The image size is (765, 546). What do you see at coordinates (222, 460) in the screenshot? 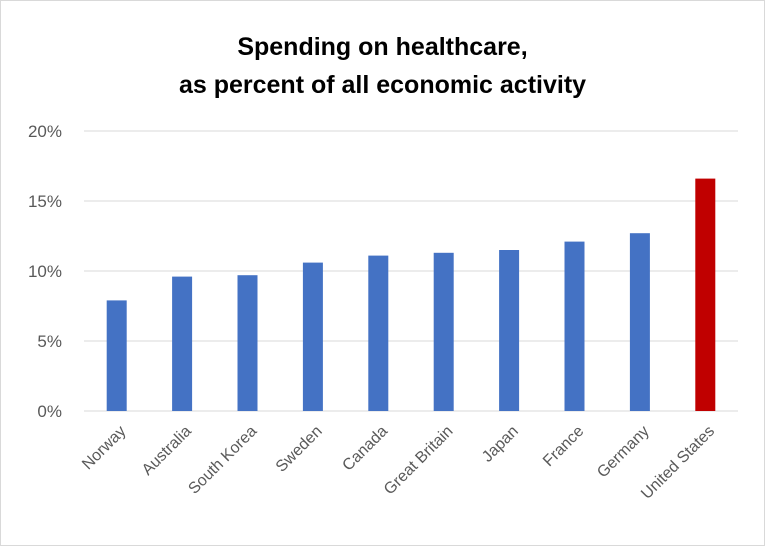
I see `x-tick-label: South Korea` at bounding box center [222, 460].